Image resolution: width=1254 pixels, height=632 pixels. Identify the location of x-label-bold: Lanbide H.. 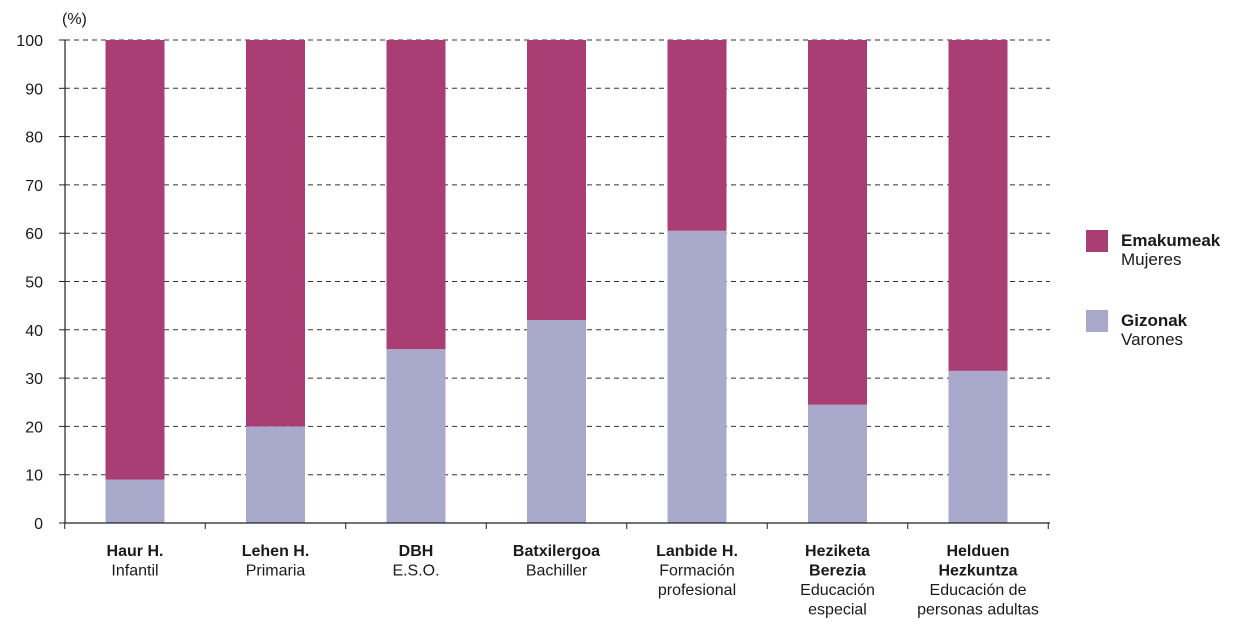
(697, 551).